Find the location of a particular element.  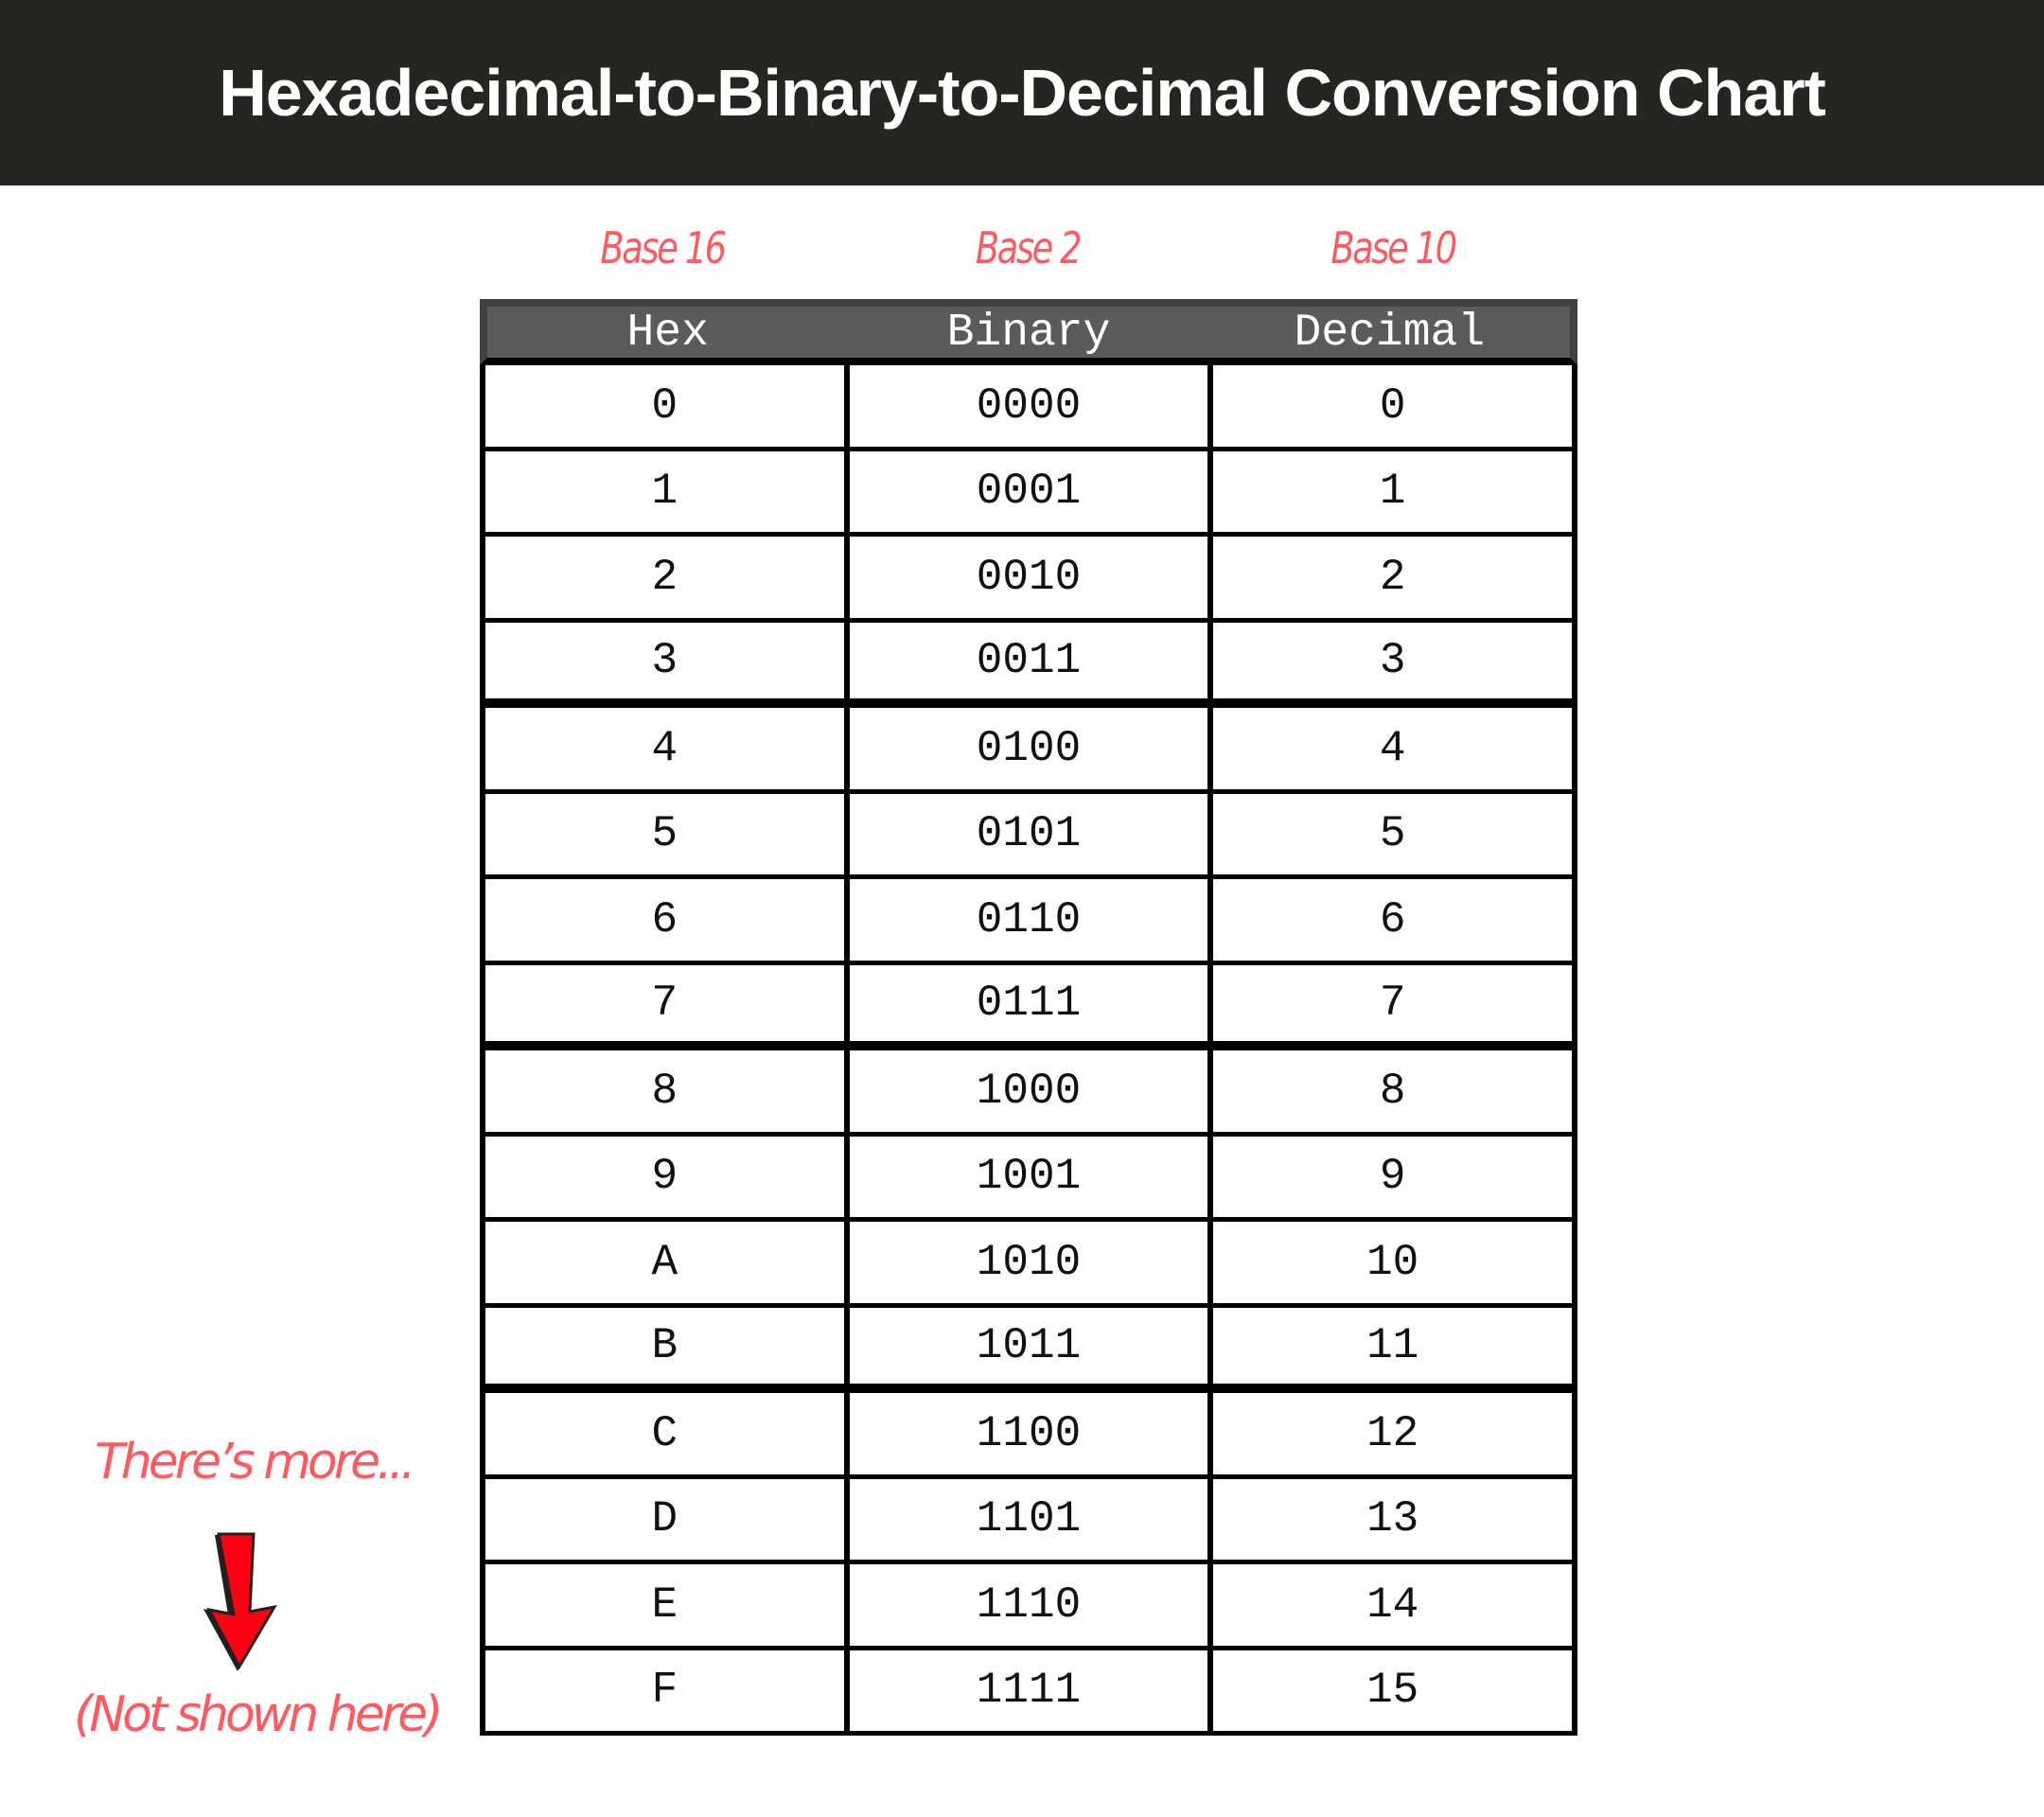

table-row: 7 0111 7 is located at coordinates (1028, 1007).